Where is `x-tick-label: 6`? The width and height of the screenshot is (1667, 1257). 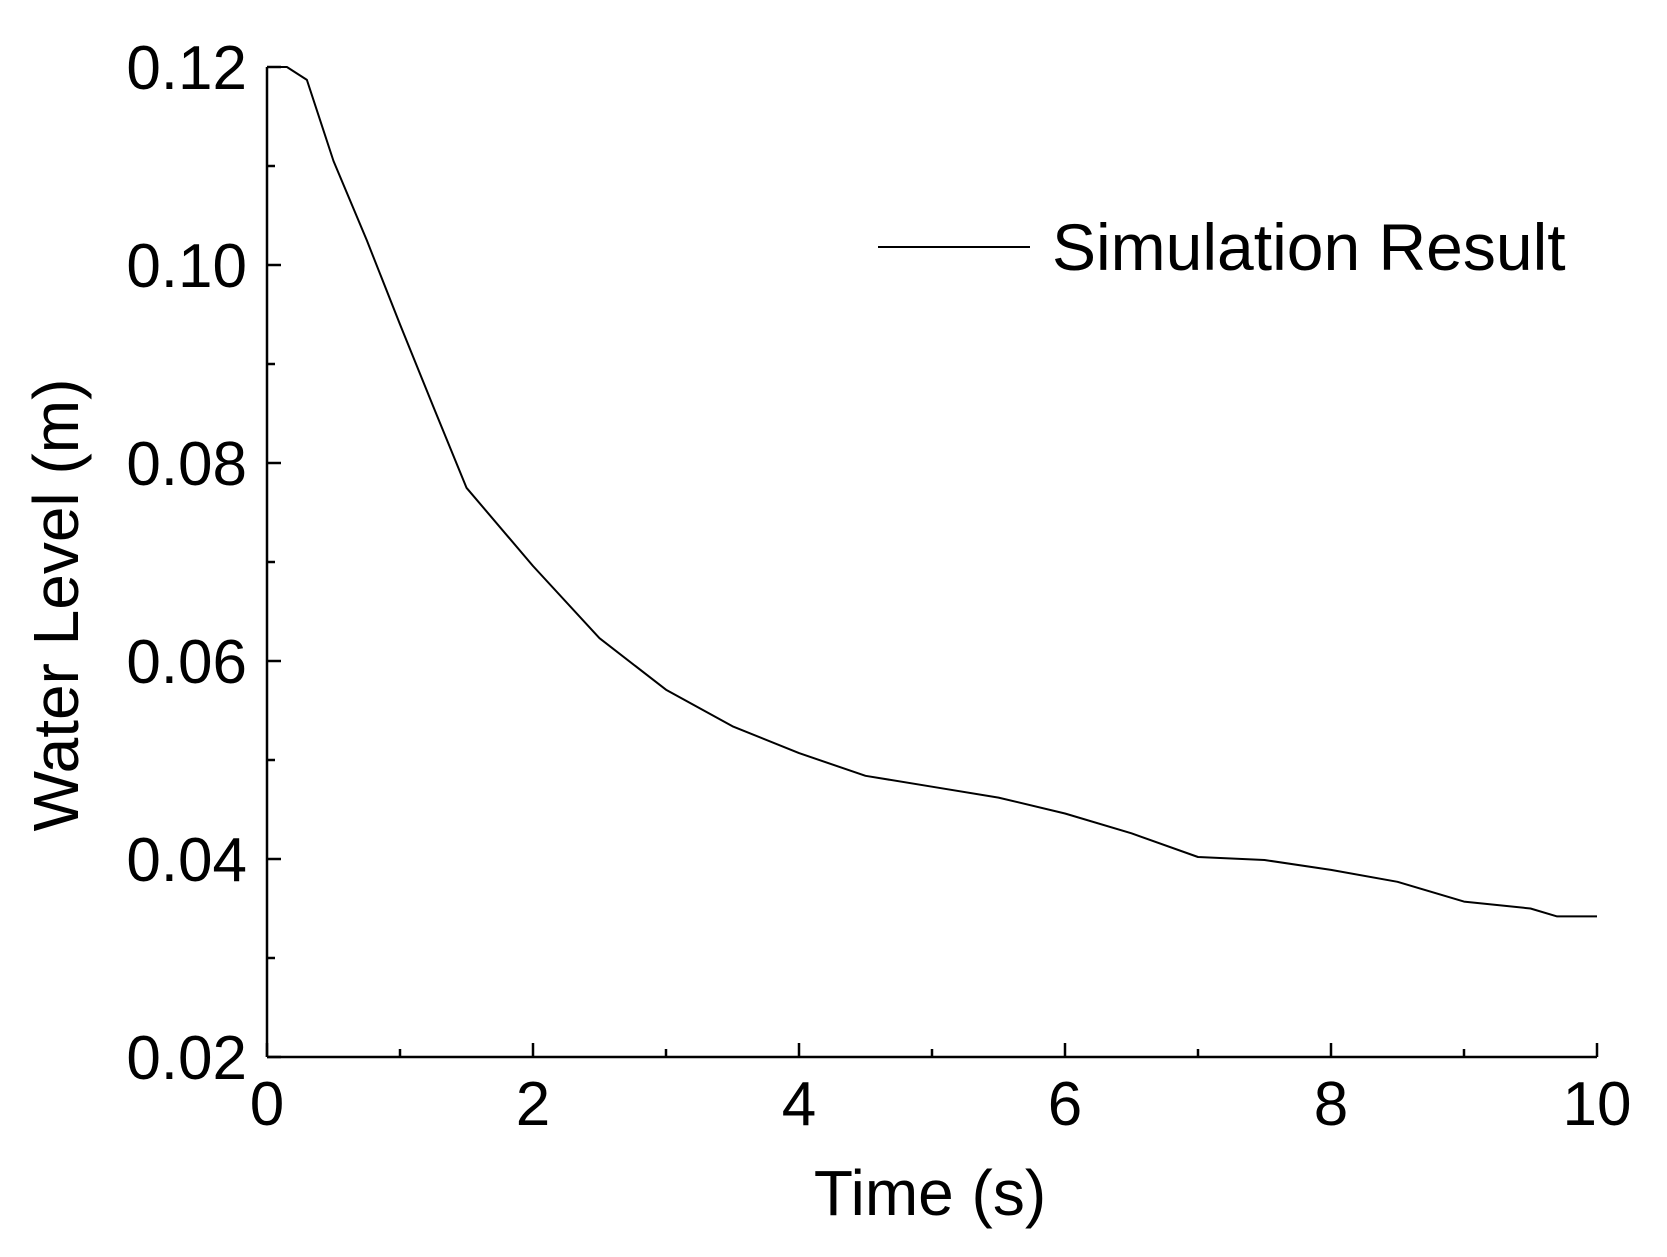 x-tick-label: 6 is located at coordinates (1065, 1104).